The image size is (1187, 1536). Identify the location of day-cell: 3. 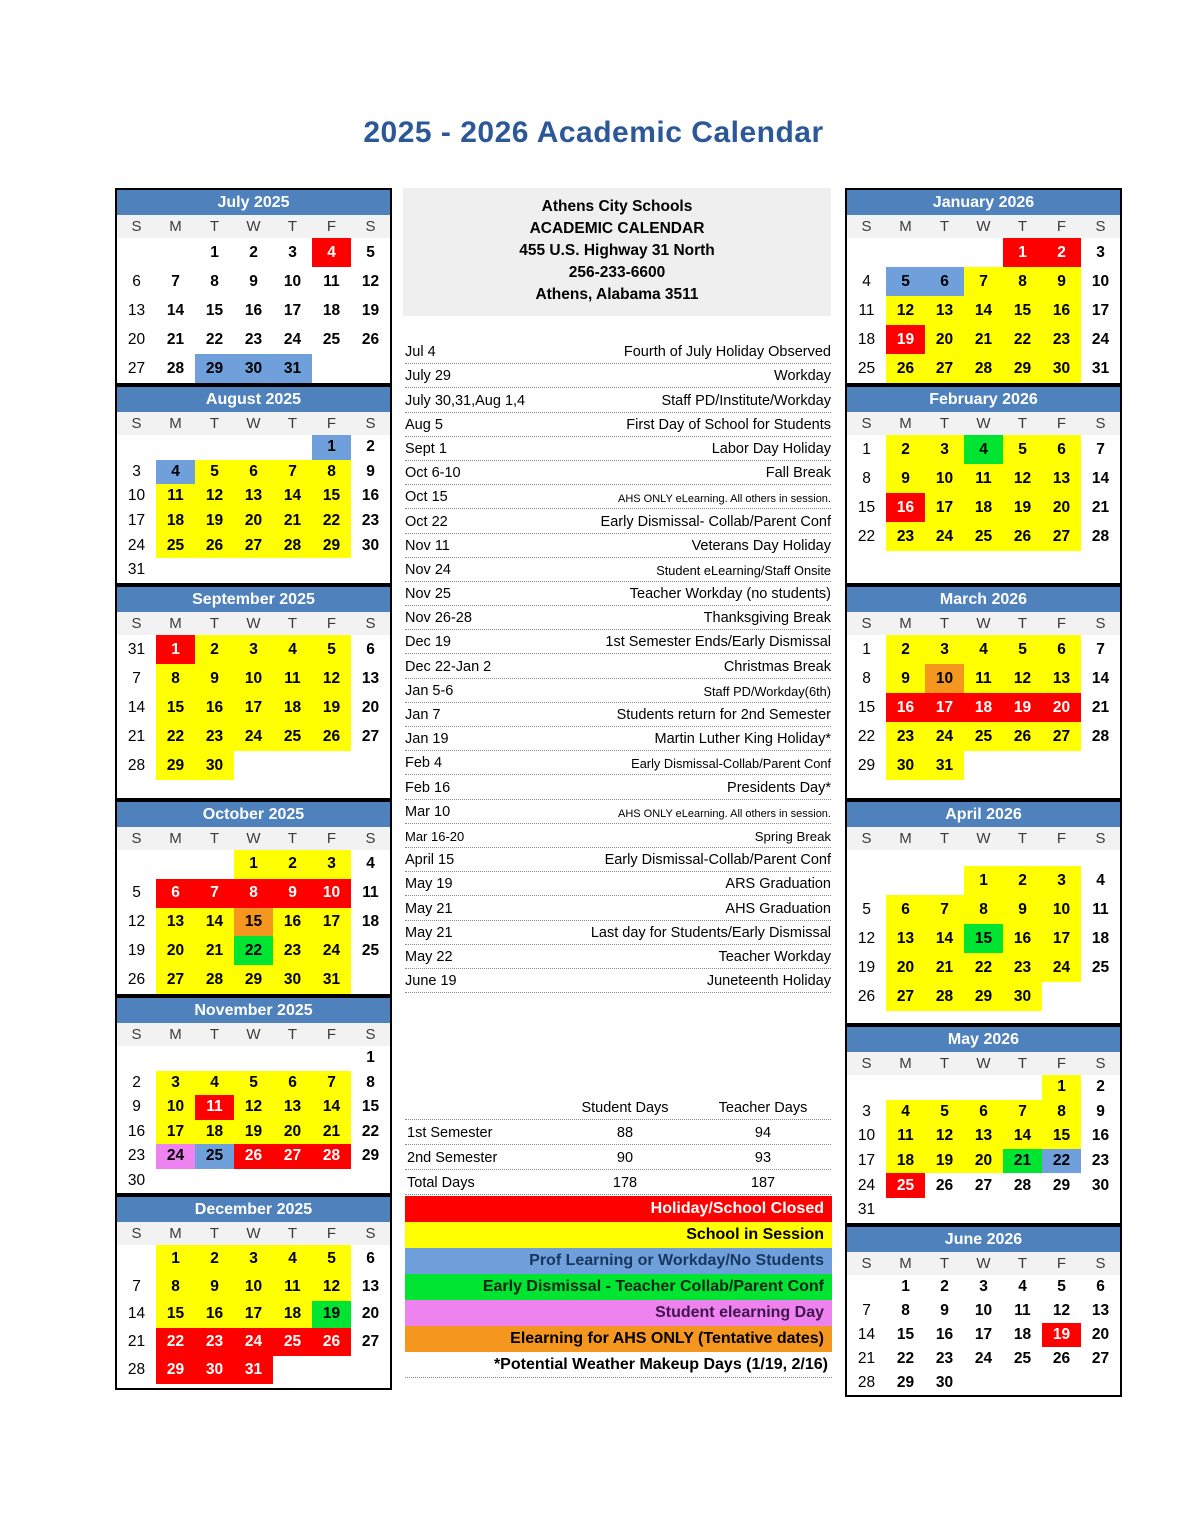
(1100, 252).